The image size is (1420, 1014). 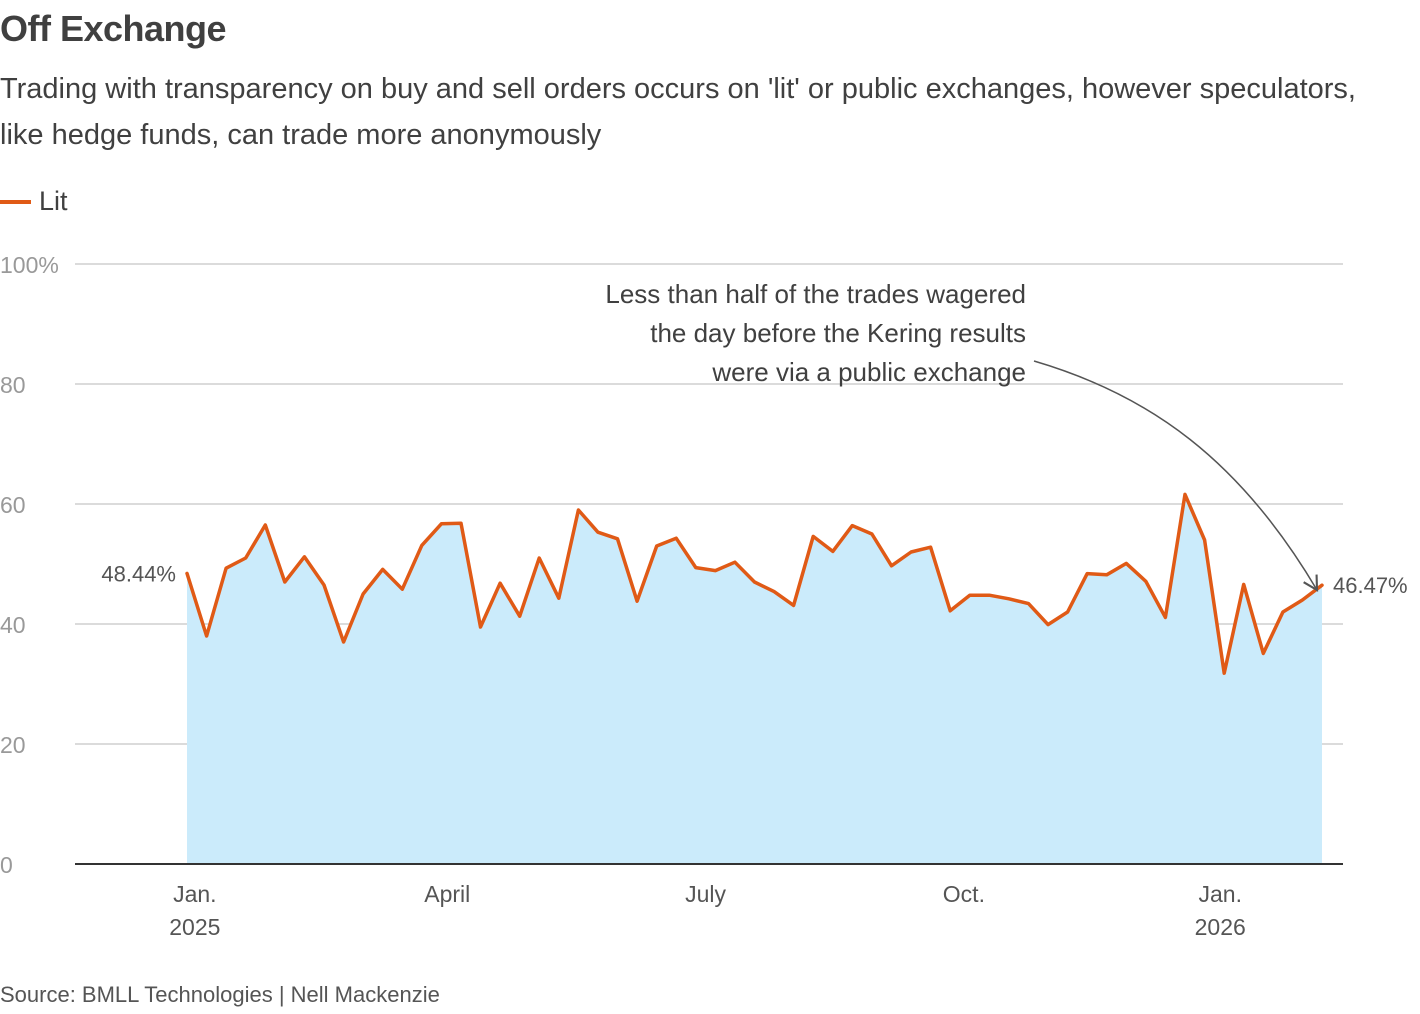 What do you see at coordinates (1219, 894) in the screenshot?
I see `x-tick-label-4: Jan.` at bounding box center [1219, 894].